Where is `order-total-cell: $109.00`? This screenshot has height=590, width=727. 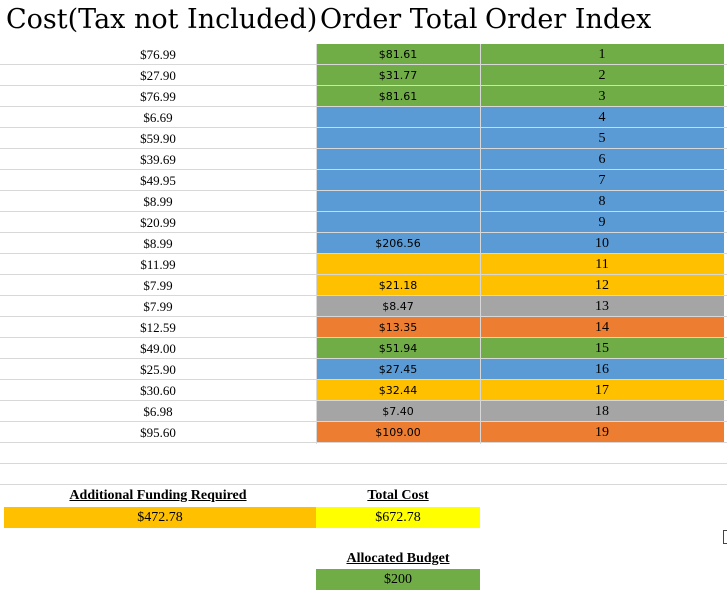
order-total-cell: $109.00 is located at coordinates (398, 432).